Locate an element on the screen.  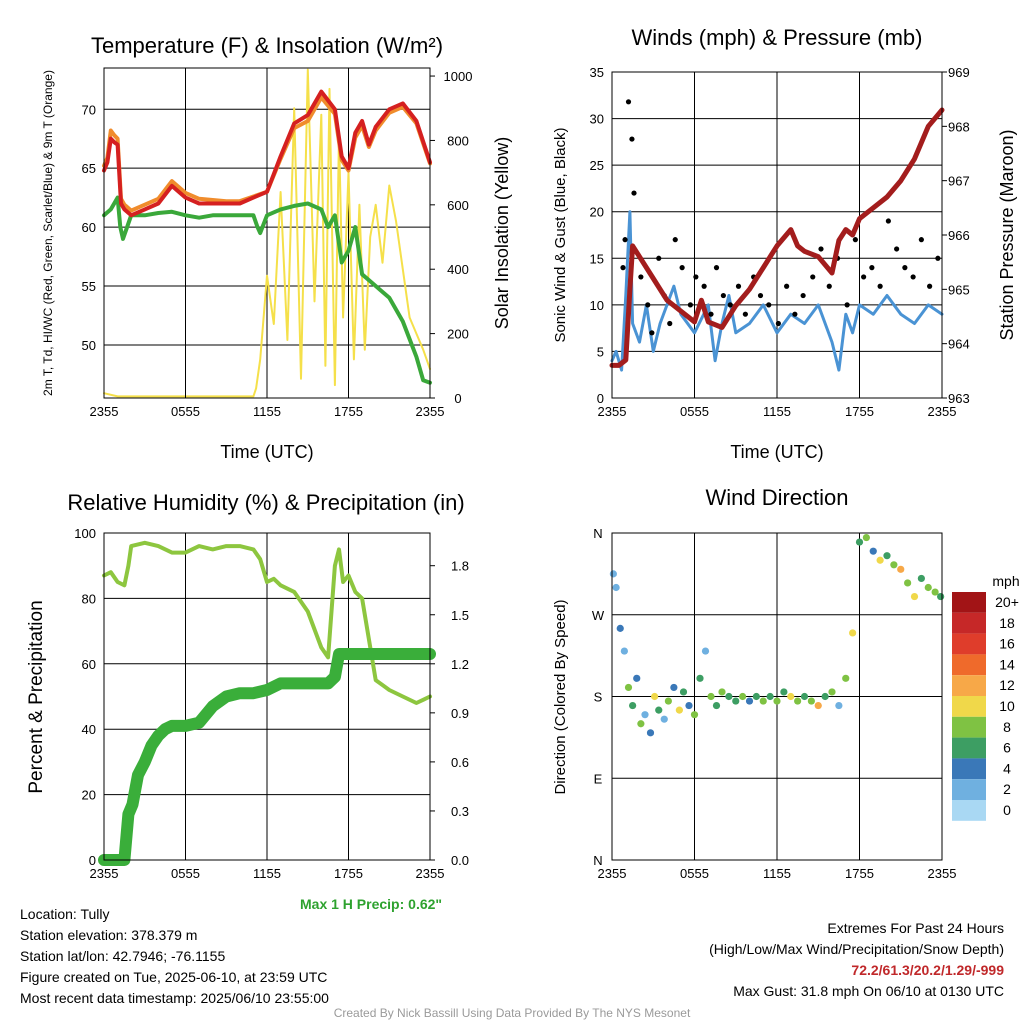
y-tick-label-left: 80 is located at coordinates (89, 598).